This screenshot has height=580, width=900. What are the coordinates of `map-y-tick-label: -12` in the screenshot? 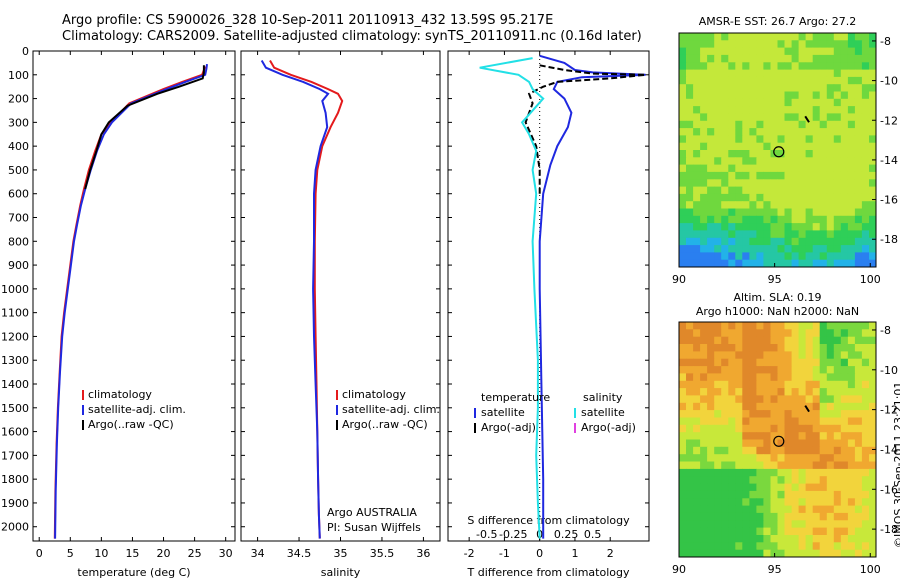 It's located at (889, 120).